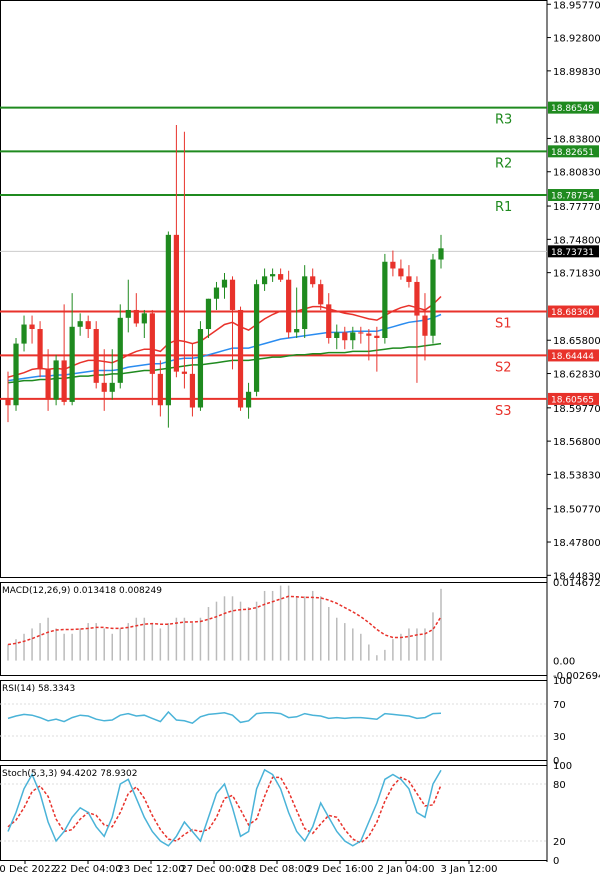 The image size is (600, 882). Describe the element at coordinates (576, 207) in the screenshot. I see `price-tick-label: 18.77770` at that location.